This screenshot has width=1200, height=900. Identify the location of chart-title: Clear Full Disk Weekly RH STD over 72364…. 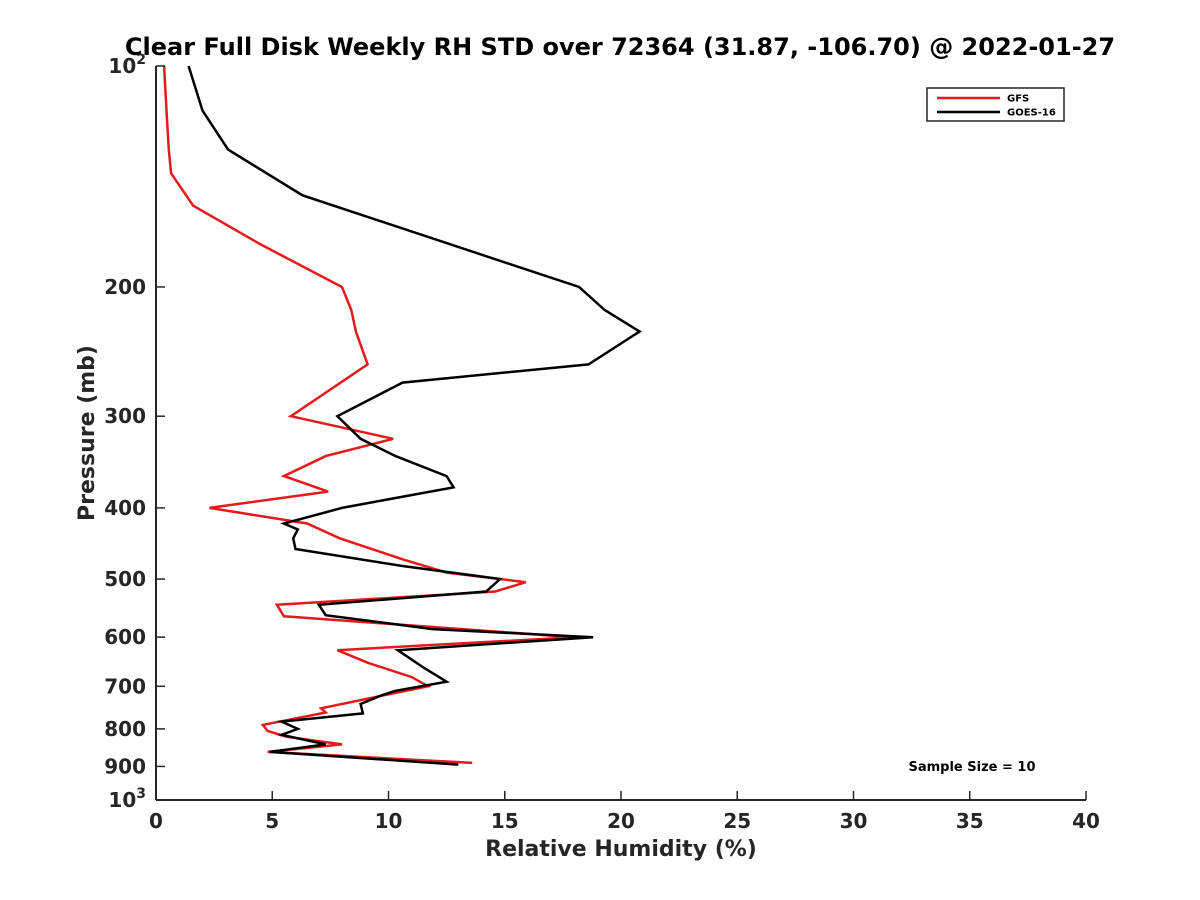
(620, 47).